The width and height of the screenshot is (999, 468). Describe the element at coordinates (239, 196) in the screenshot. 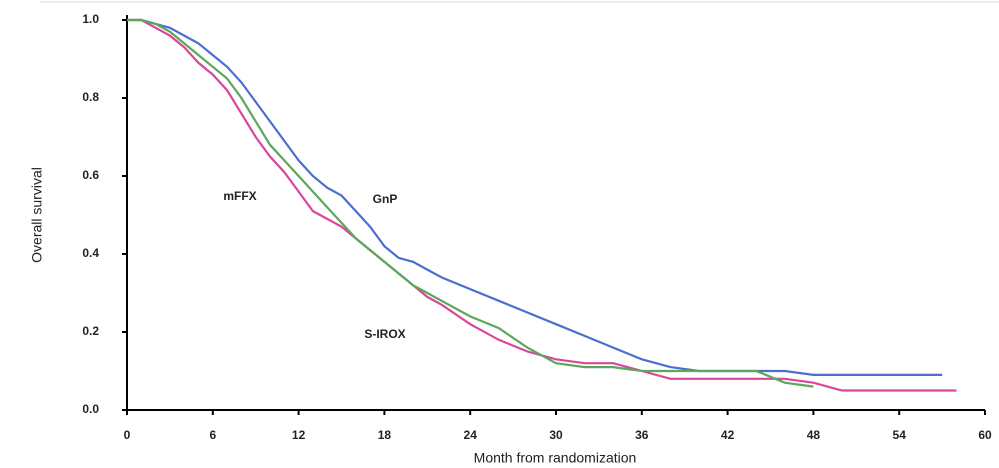

I see `series-label: mFFX` at that location.